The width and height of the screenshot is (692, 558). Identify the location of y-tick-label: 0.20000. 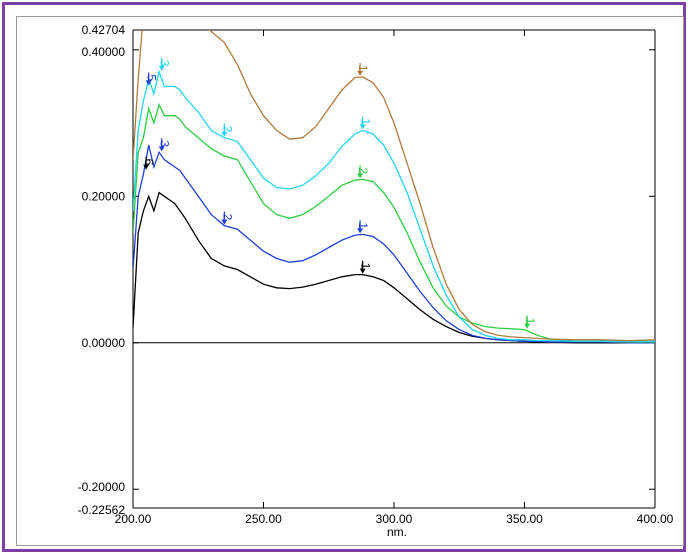
(104, 196).